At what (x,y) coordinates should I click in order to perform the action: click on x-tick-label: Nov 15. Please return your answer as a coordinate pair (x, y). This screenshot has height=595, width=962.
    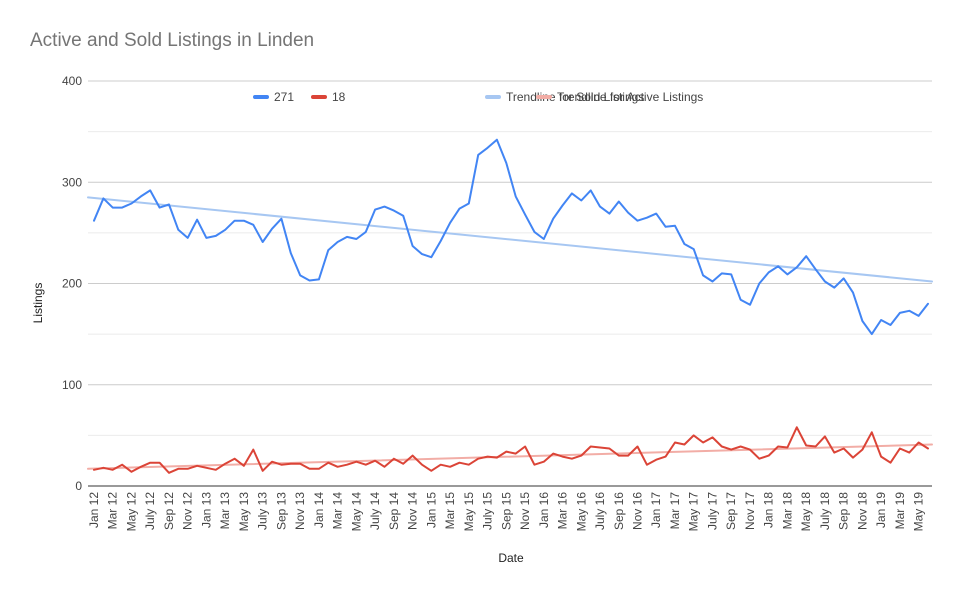
    Looking at the image, I should click on (525, 511).